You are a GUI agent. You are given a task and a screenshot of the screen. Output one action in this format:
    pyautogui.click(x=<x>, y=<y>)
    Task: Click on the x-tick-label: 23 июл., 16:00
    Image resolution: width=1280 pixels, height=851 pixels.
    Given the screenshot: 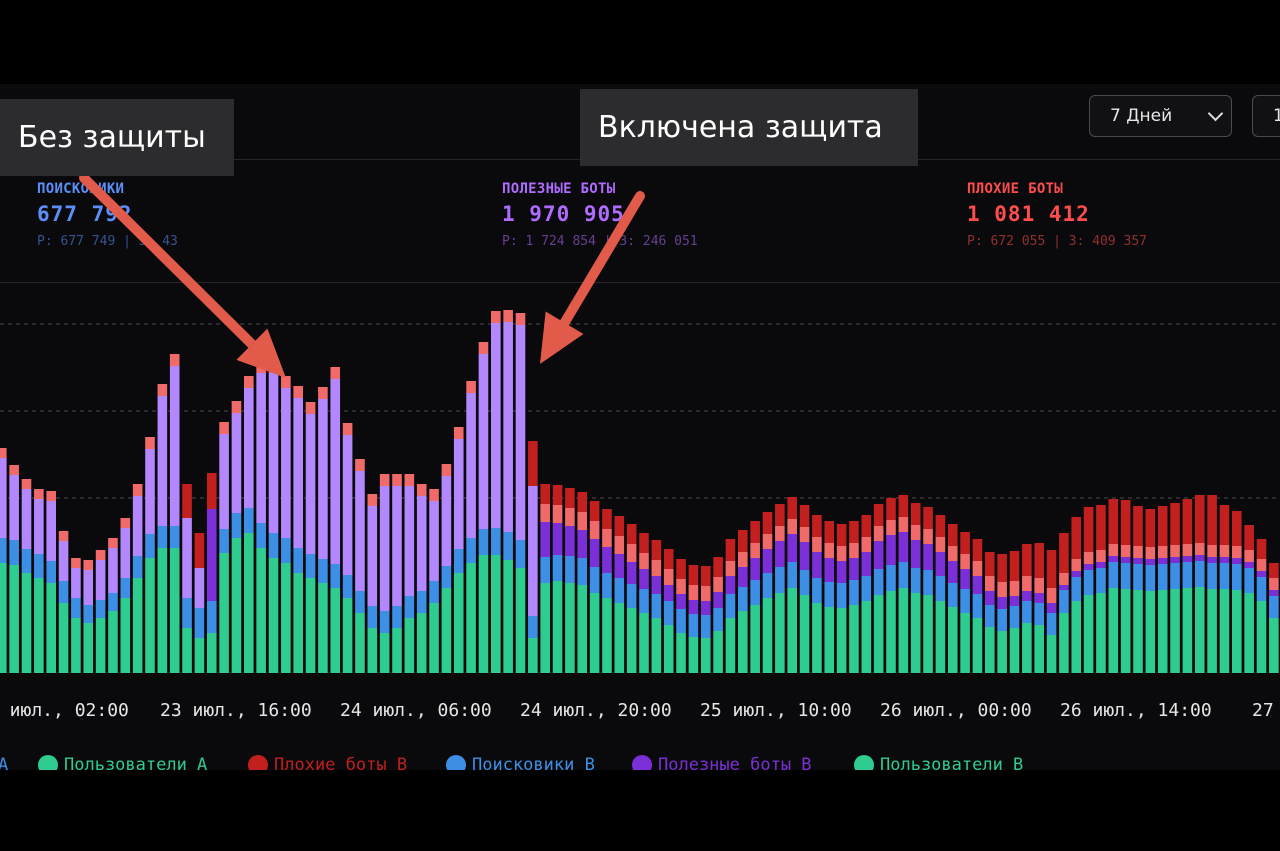 What is the action you would take?
    pyautogui.click(x=236, y=710)
    